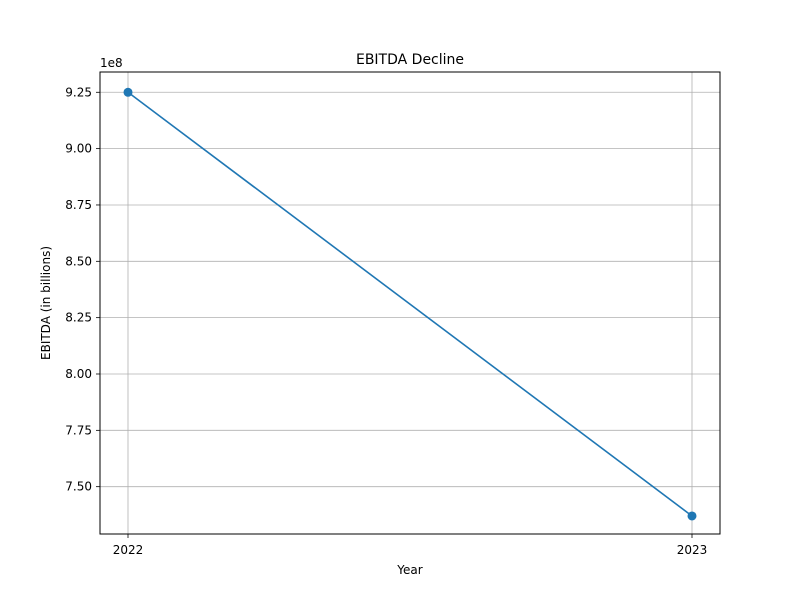 This screenshot has width=800, height=600. What do you see at coordinates (78, 374) in the screenshot?
I see `y-tick-label: 8.00` at bounding box center [78, 374].